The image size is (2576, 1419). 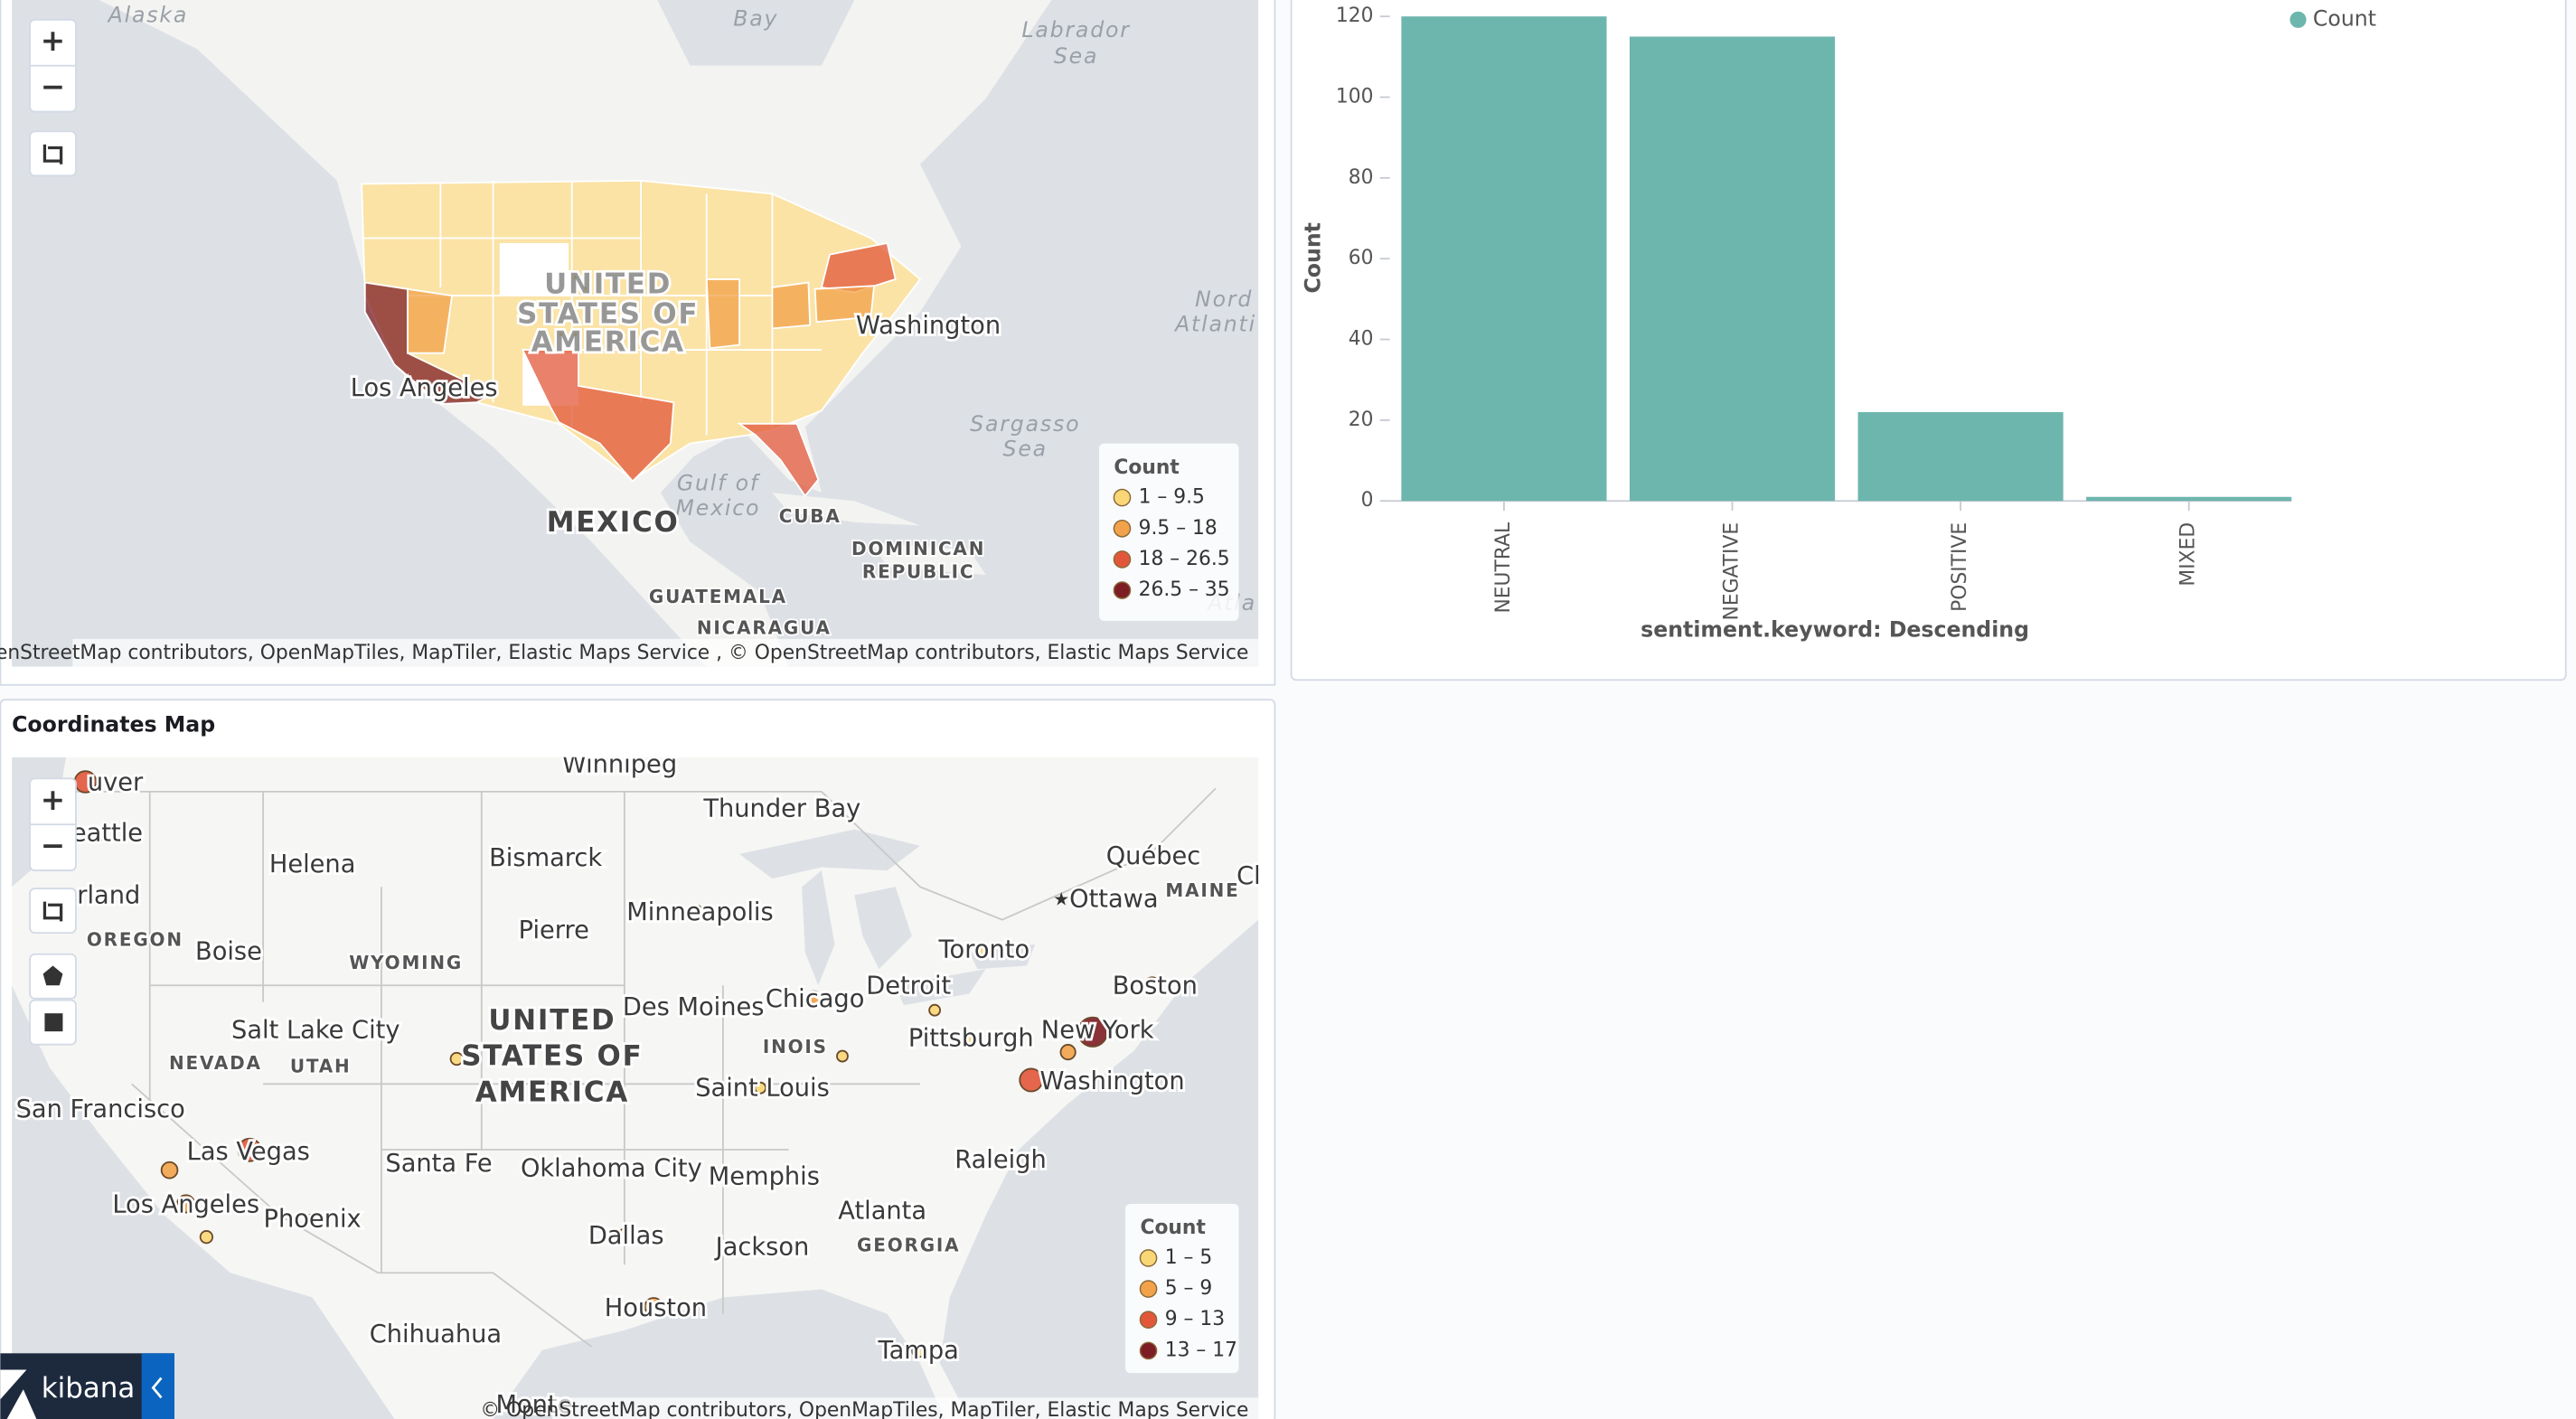 I want to click on map-label: Minneapolis, so click(x=699, y=912).